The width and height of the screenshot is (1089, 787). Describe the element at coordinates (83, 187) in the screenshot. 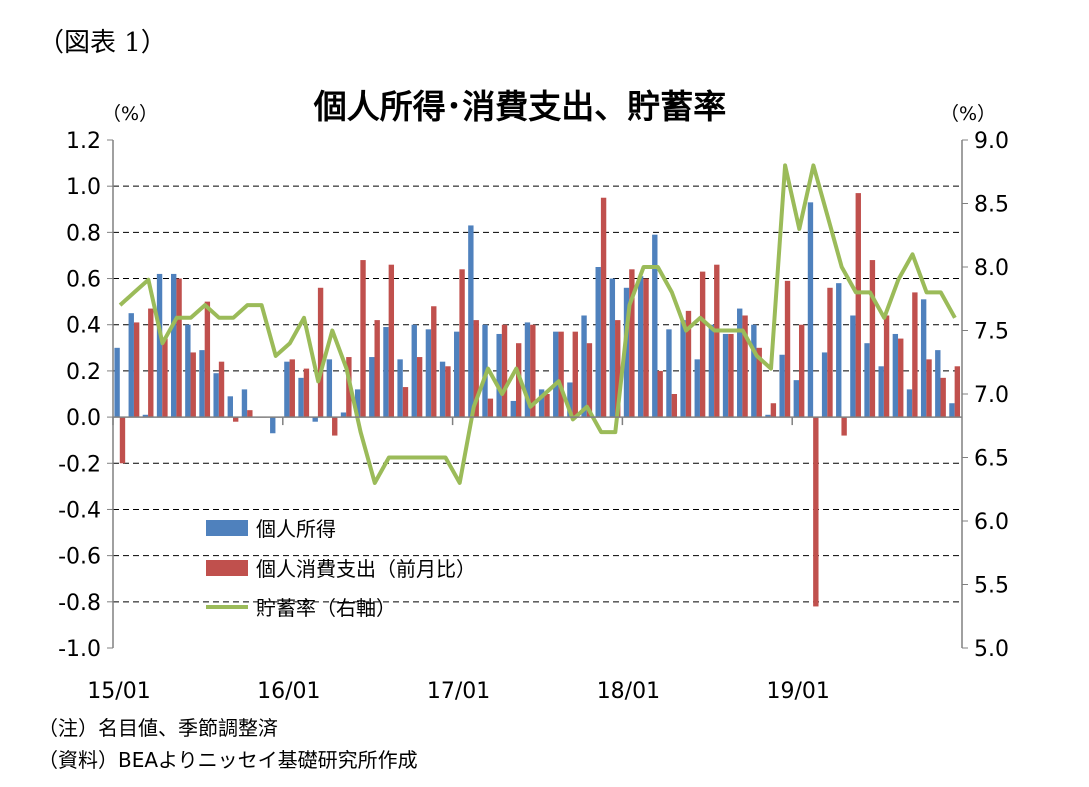

I see `y-tick-label: 1.0` at that location.